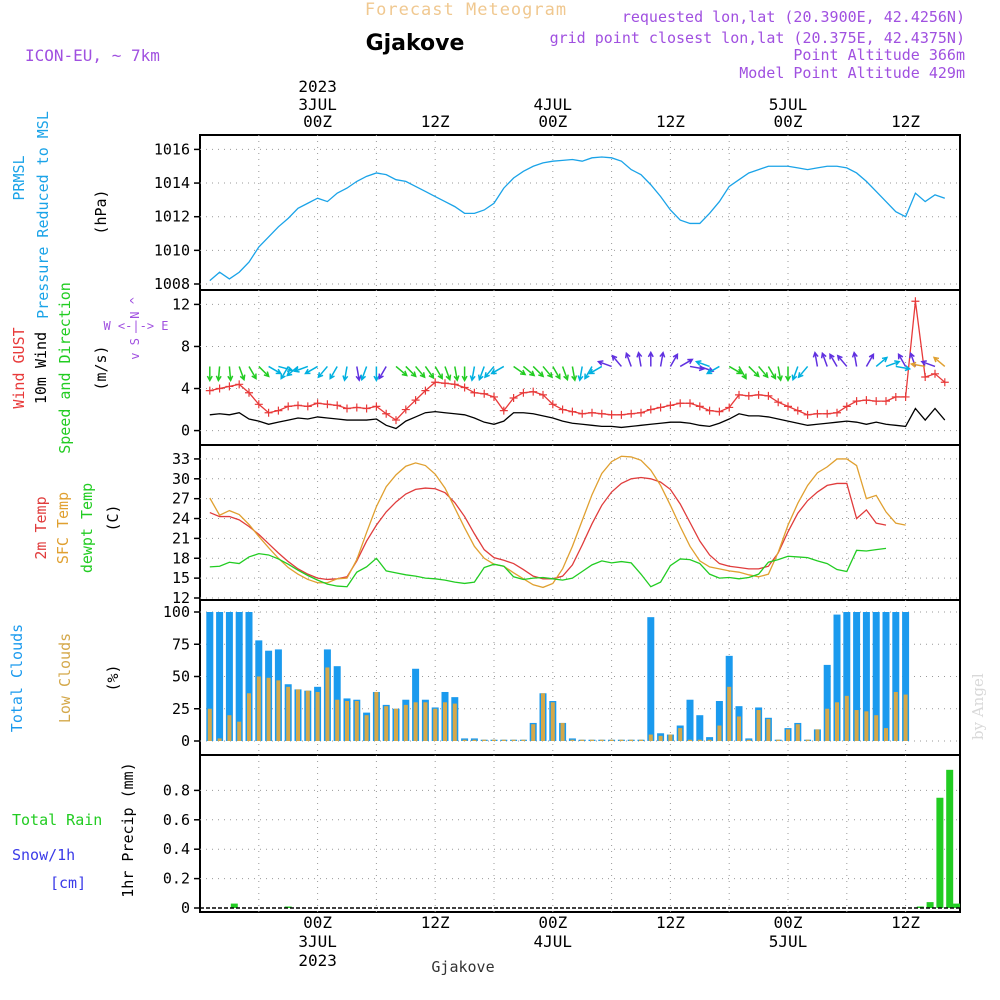 The image size is (1000, 1000). I want to click on precip-ytick-label: 0, so click(185, 908).